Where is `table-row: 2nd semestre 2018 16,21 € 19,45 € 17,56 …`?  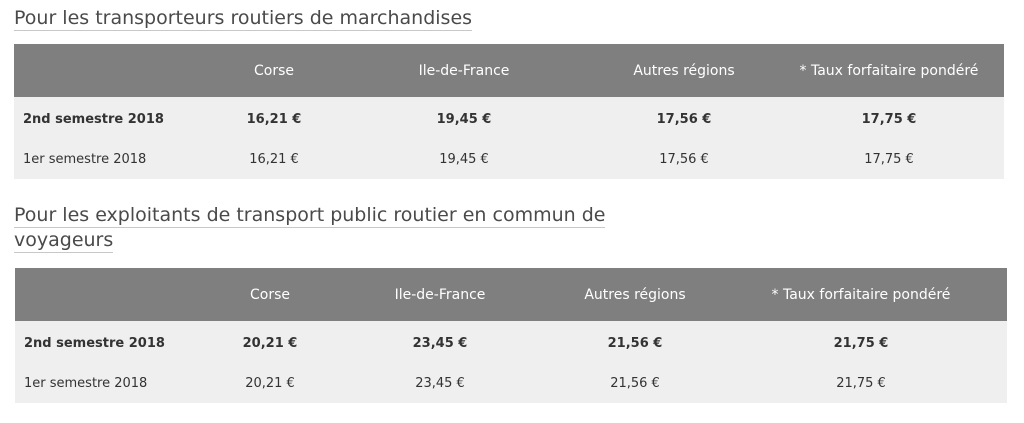
table-row: 2nd semestre 2018 16,21 € 19,45 € 17,56 … is located at coordinates (509, 118).